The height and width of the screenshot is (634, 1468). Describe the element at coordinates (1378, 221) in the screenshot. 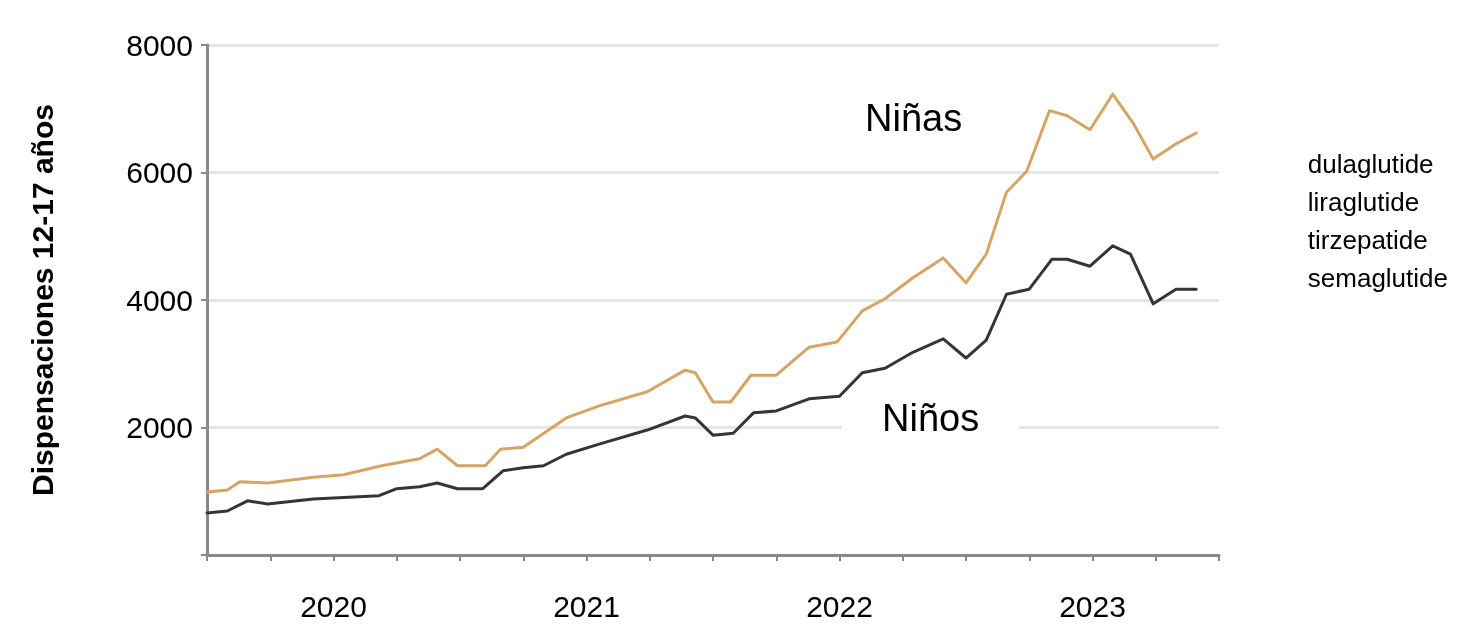

I see `text: dulaglutide liraglutide tirzepatide semaglutide` at that location.